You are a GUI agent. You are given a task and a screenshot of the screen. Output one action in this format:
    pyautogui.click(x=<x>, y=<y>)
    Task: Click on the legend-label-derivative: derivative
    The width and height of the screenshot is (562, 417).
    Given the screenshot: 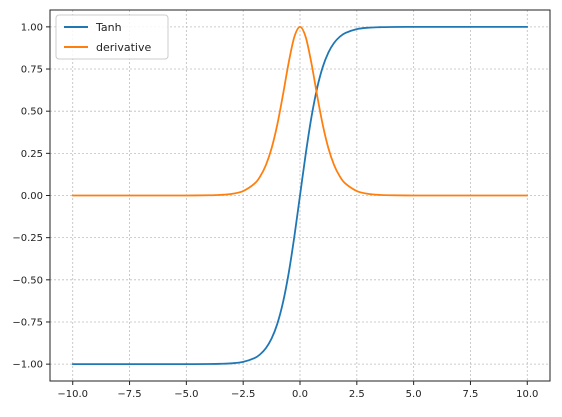 What is the action you would take?
    pyautogui.click(x=123, y=47)
    